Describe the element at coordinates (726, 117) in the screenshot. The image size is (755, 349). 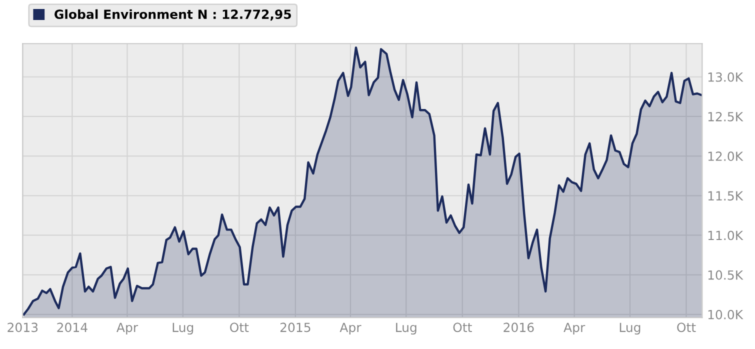
I see `y-tick-label: 12.5K` at that location.